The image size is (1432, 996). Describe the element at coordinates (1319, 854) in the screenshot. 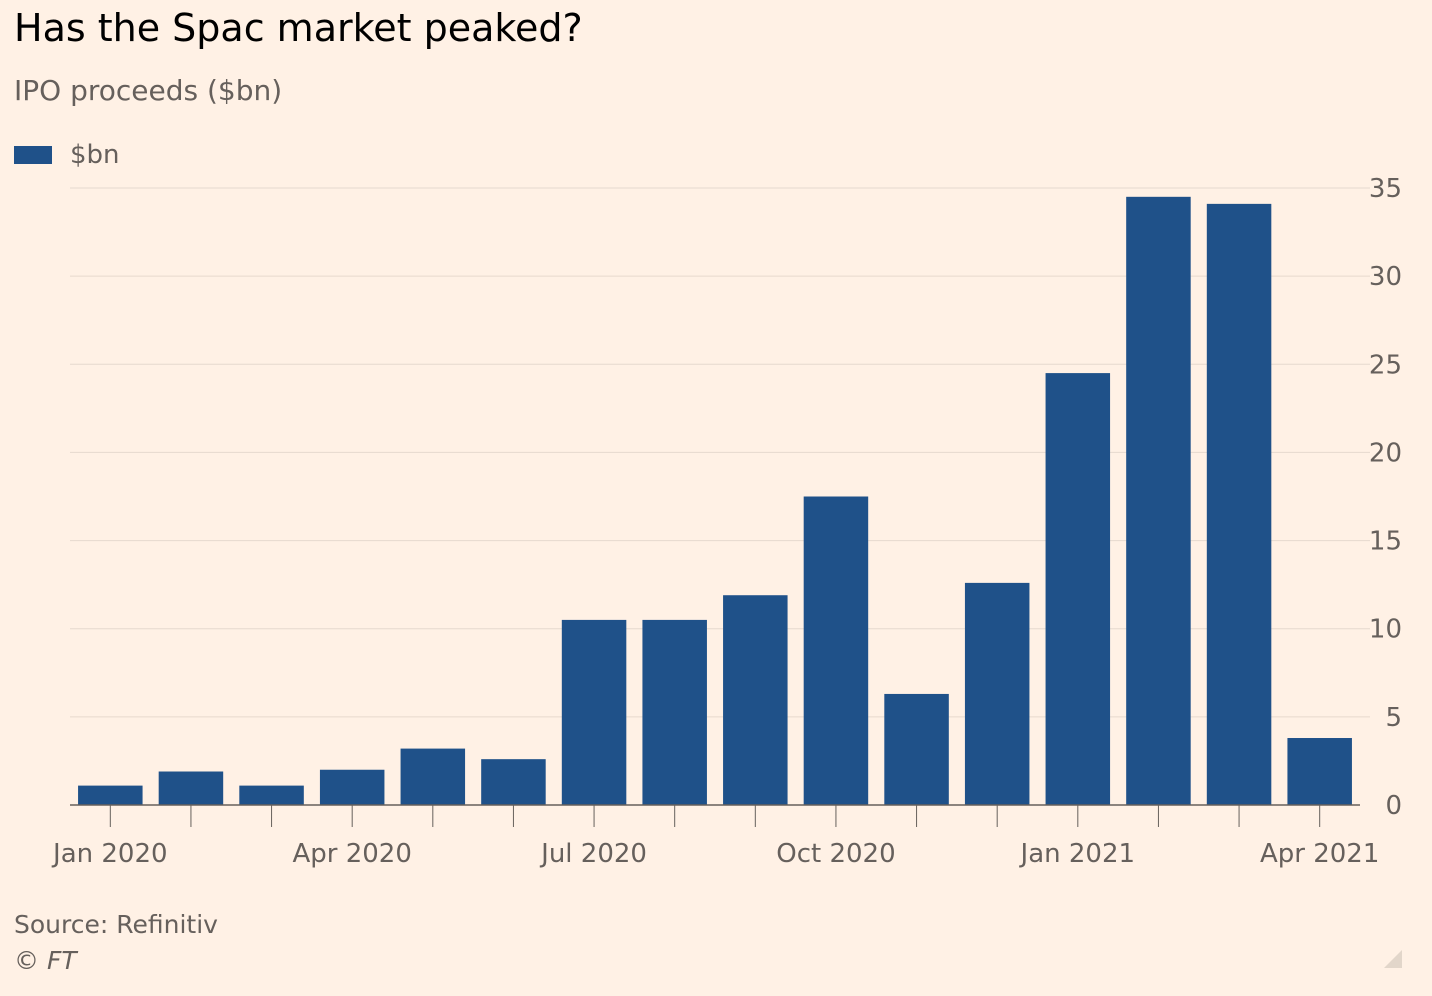

I see `x-tick-label: Apr 2021` at that location.